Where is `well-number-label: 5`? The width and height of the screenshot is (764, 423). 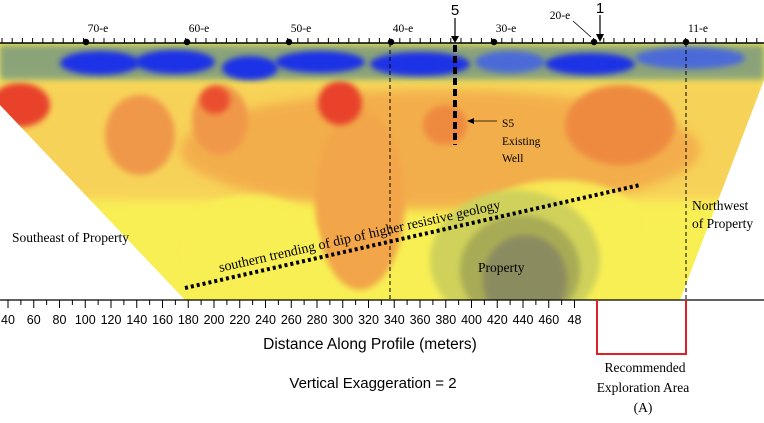 well-number-label: 5 is located at coordinates (455, 10).